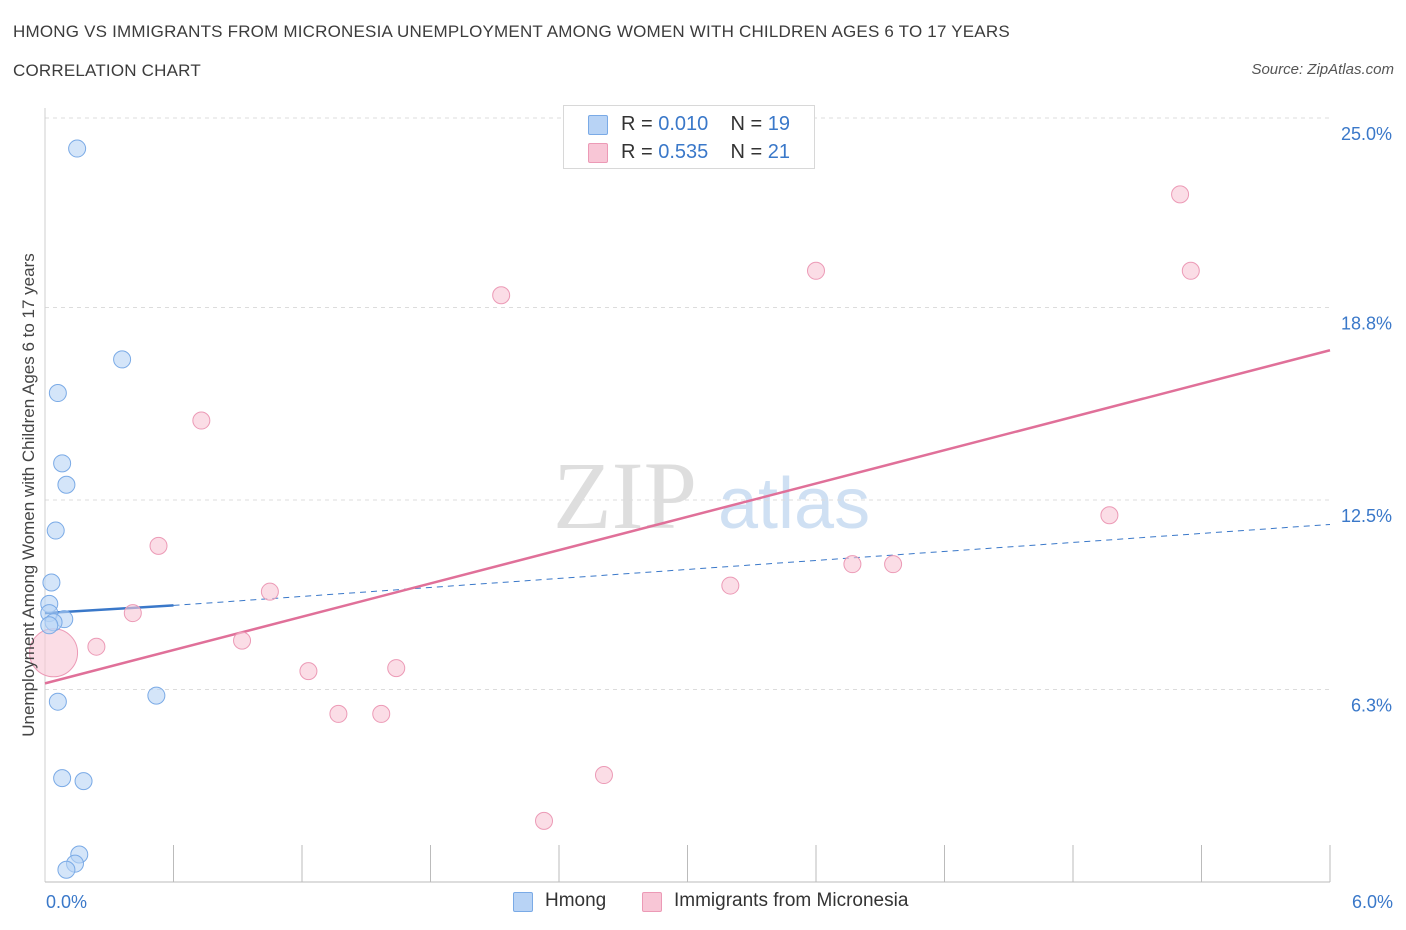 This screenshot has height=930, width=1406. What do you see at coordinates (523, 902) in the screenshot?
I see `bottom-legend-swatch-hmong` at bounding box center [523, 902].